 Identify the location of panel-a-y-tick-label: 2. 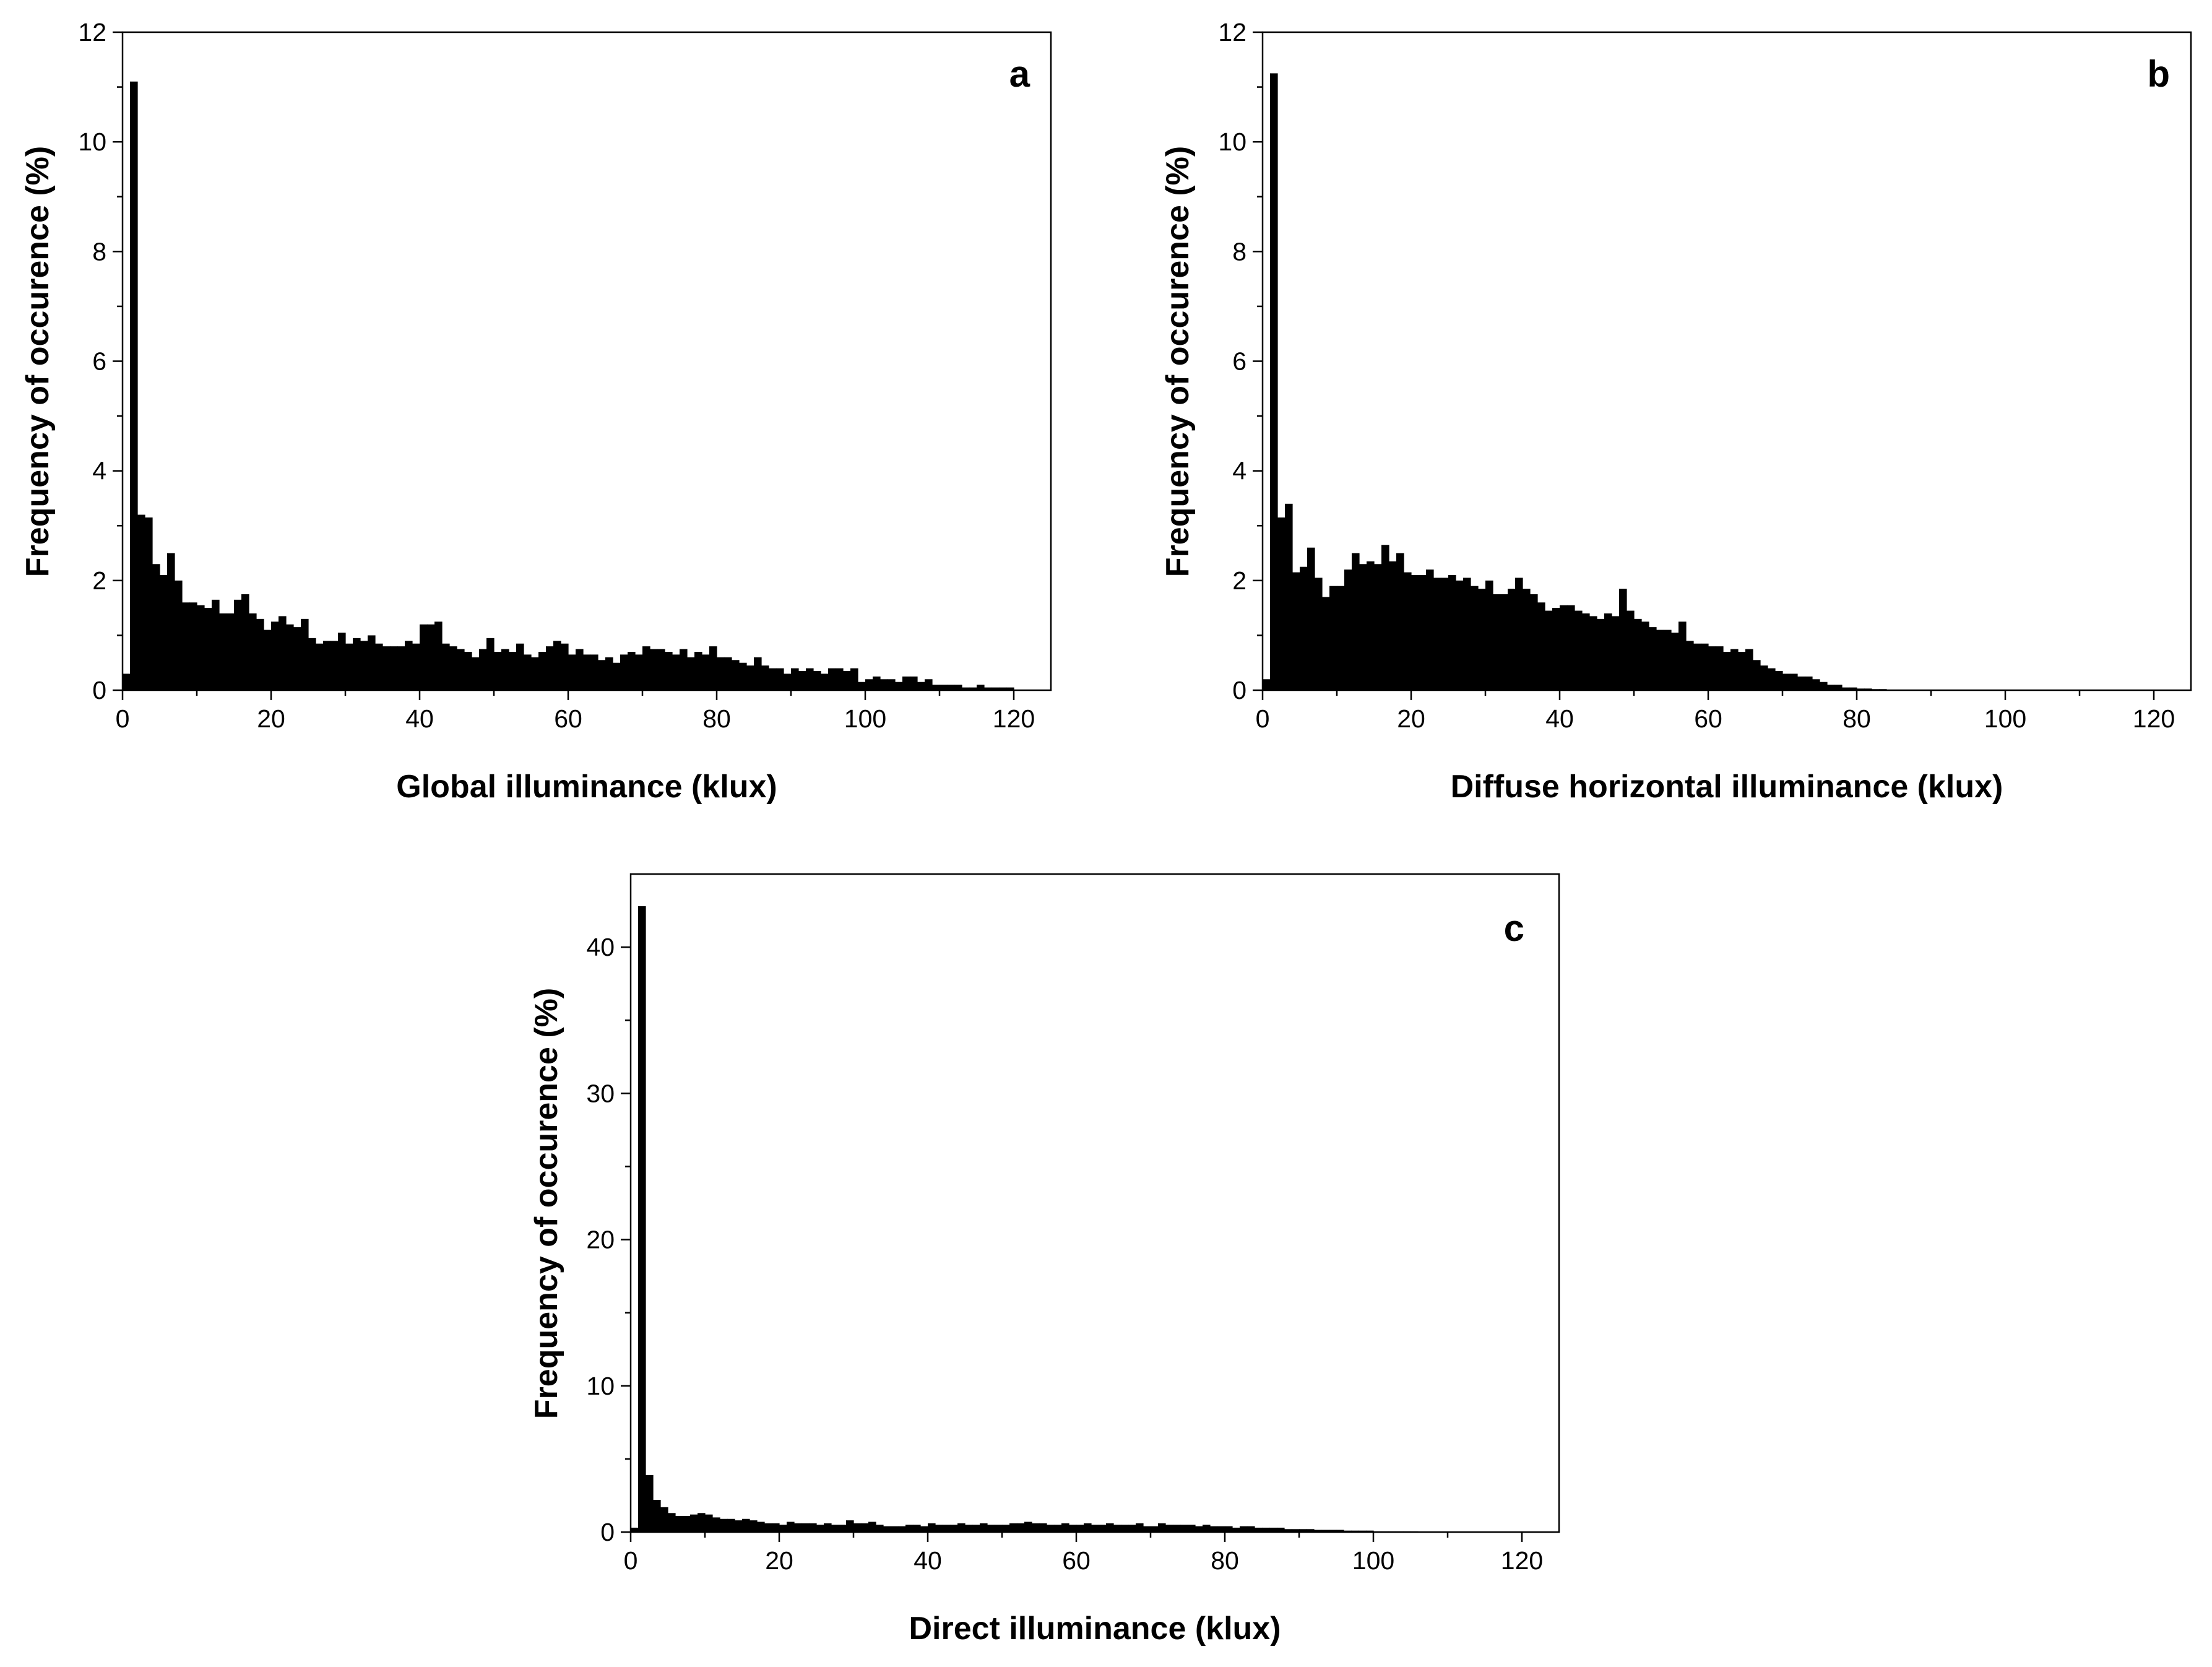
(99, 580).